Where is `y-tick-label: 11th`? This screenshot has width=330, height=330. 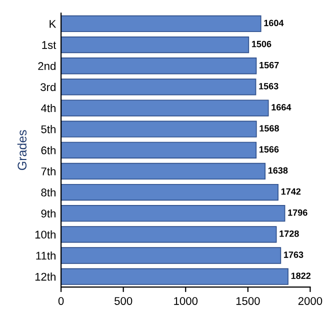
y-tick-label: 11th is located at coordinates (46, 255).